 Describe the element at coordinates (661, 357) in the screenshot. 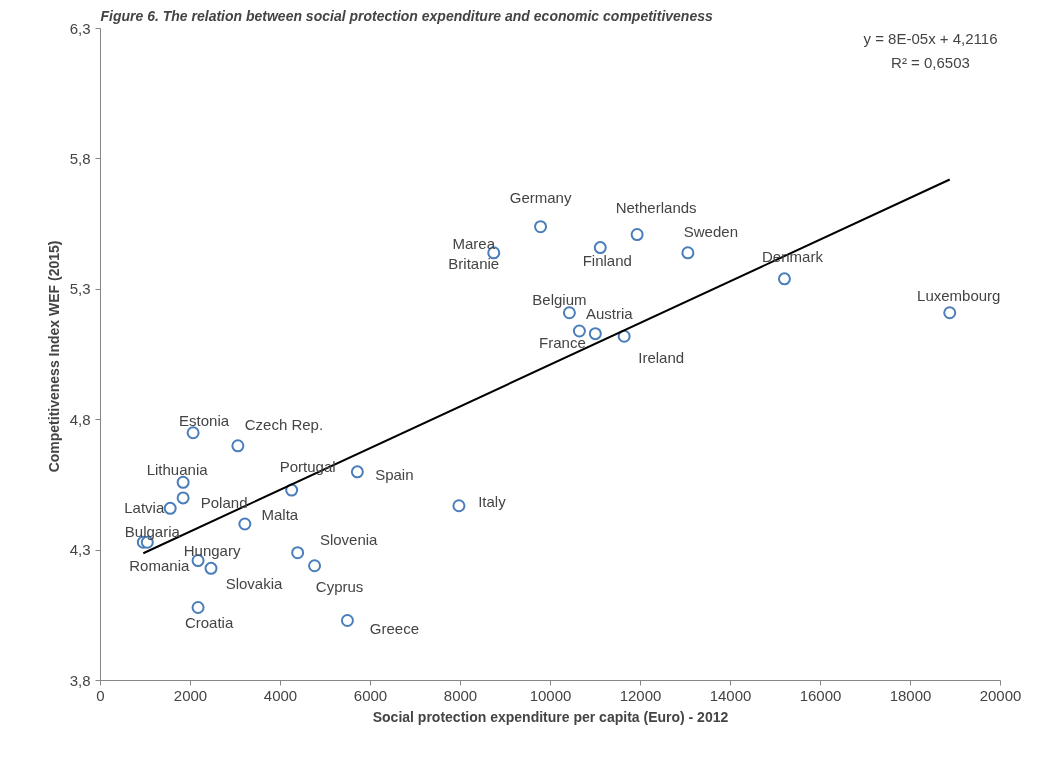

I see `annotation: Ireland` at that location.